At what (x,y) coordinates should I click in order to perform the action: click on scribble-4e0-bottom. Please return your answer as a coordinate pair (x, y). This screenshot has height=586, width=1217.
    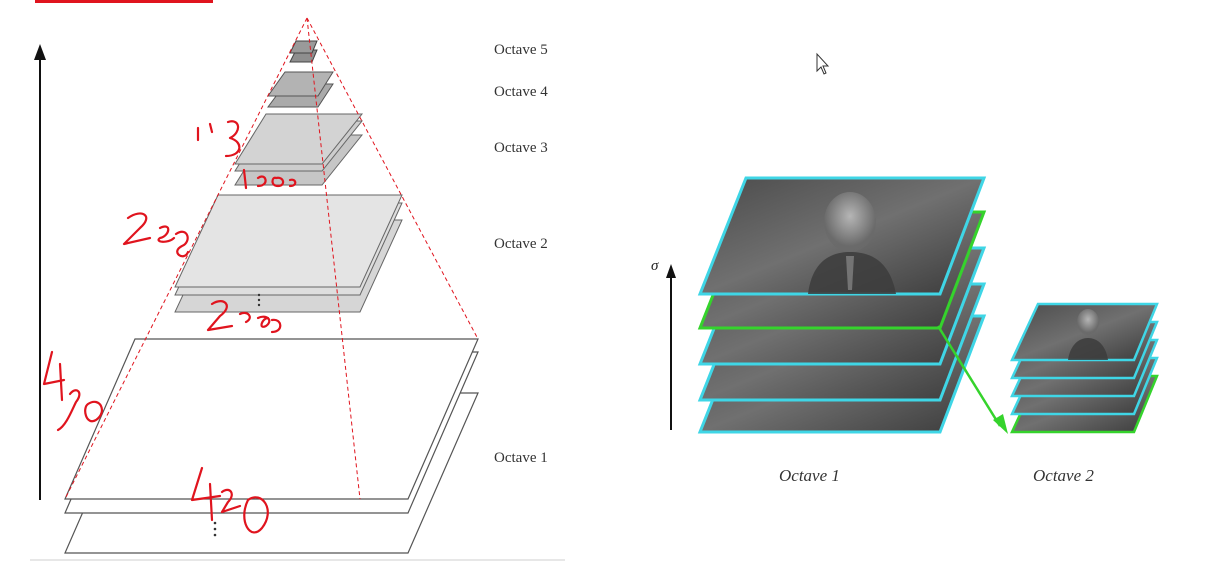
    Looking at the image, I should click on (229, 500).